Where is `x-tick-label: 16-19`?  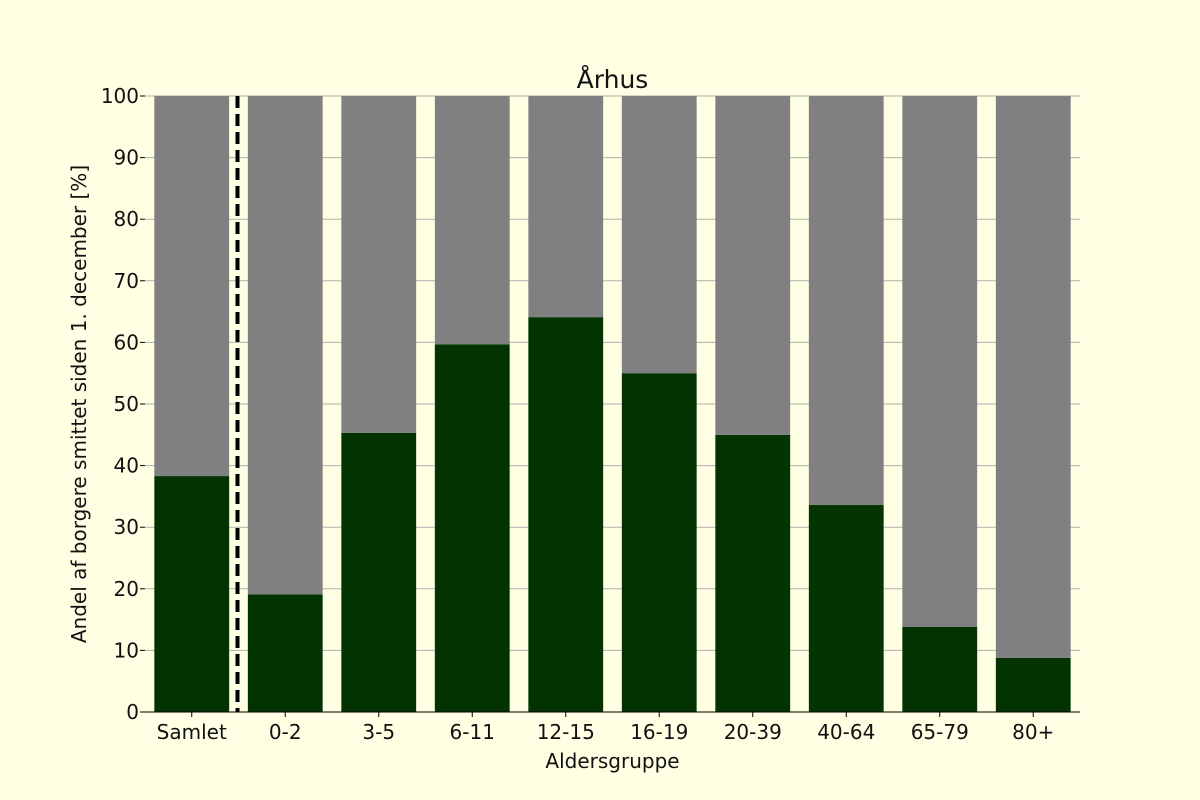 x-tick-label: 16-19 is located at coordinates (659, 732).